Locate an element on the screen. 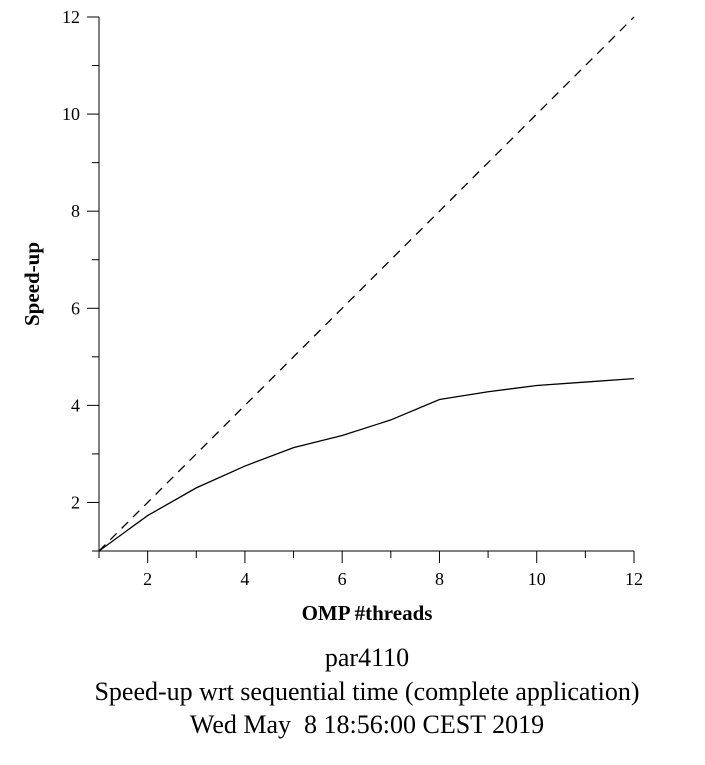  x-tick-label: 6 is located at coordinates (342, 579).